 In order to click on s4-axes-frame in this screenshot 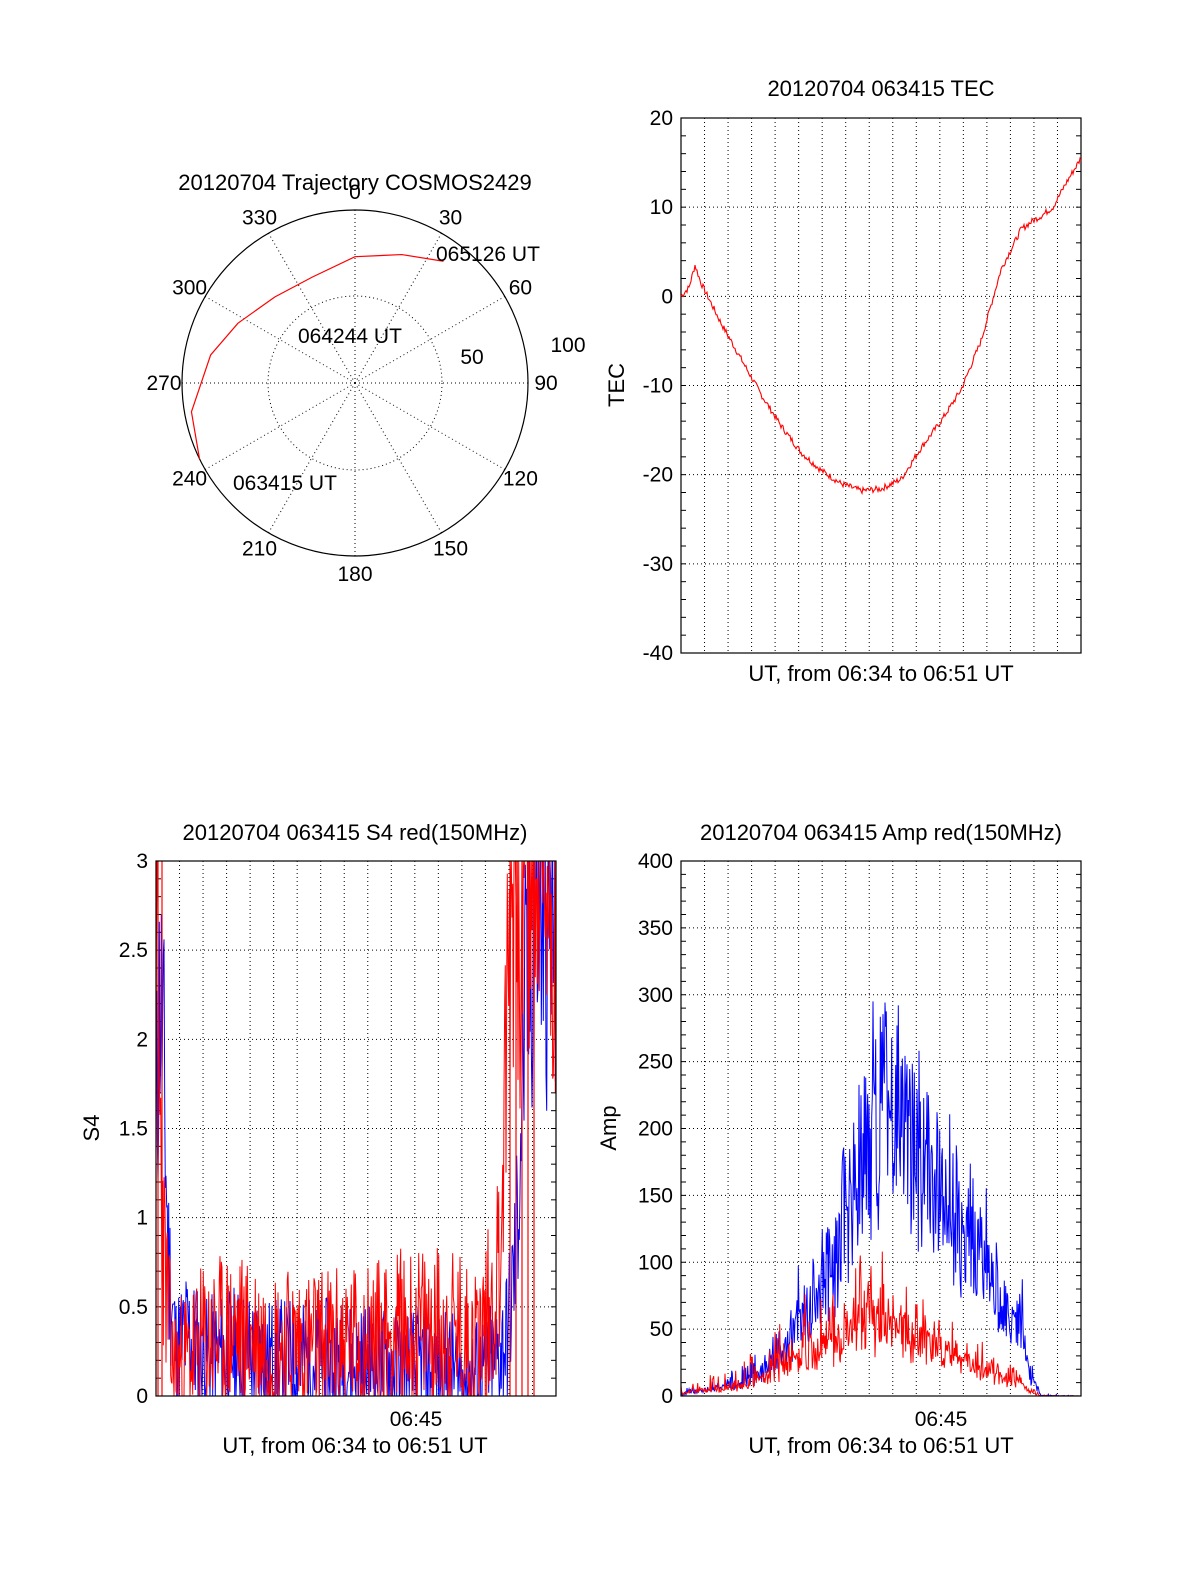, I will do `click(356, 1128)`.